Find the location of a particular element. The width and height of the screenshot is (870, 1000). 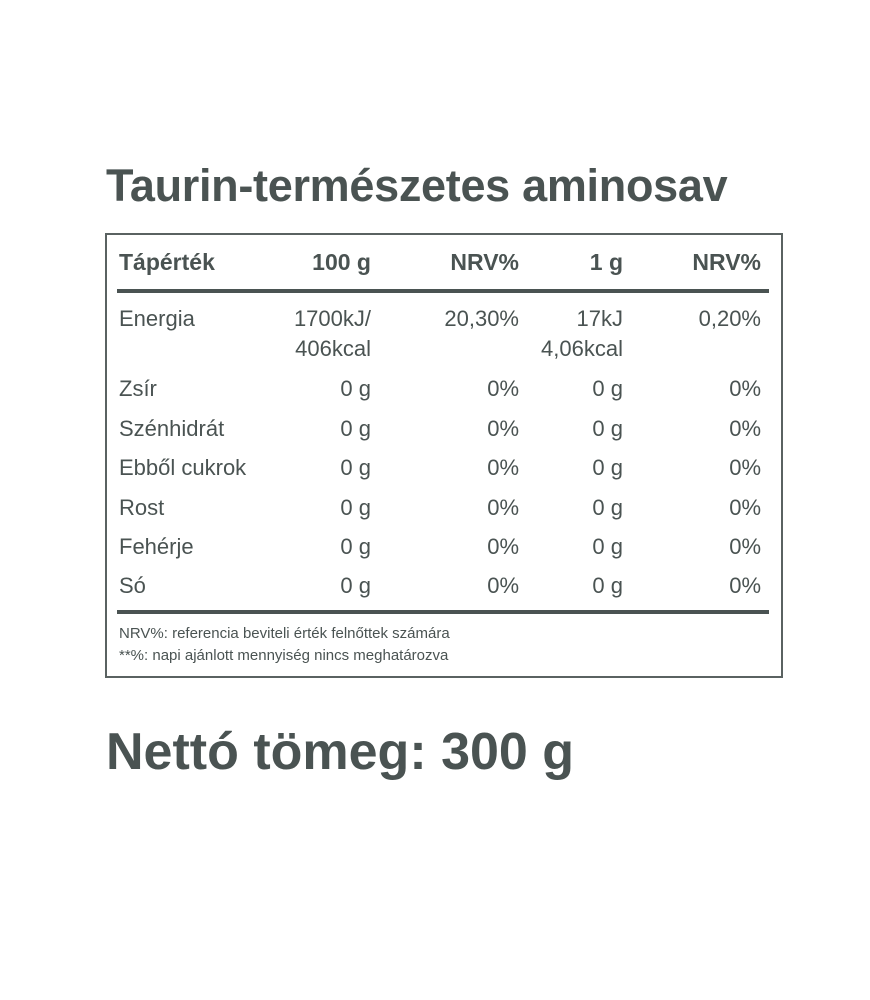

nutrient-name: Só is located at coordinates (132, 585).